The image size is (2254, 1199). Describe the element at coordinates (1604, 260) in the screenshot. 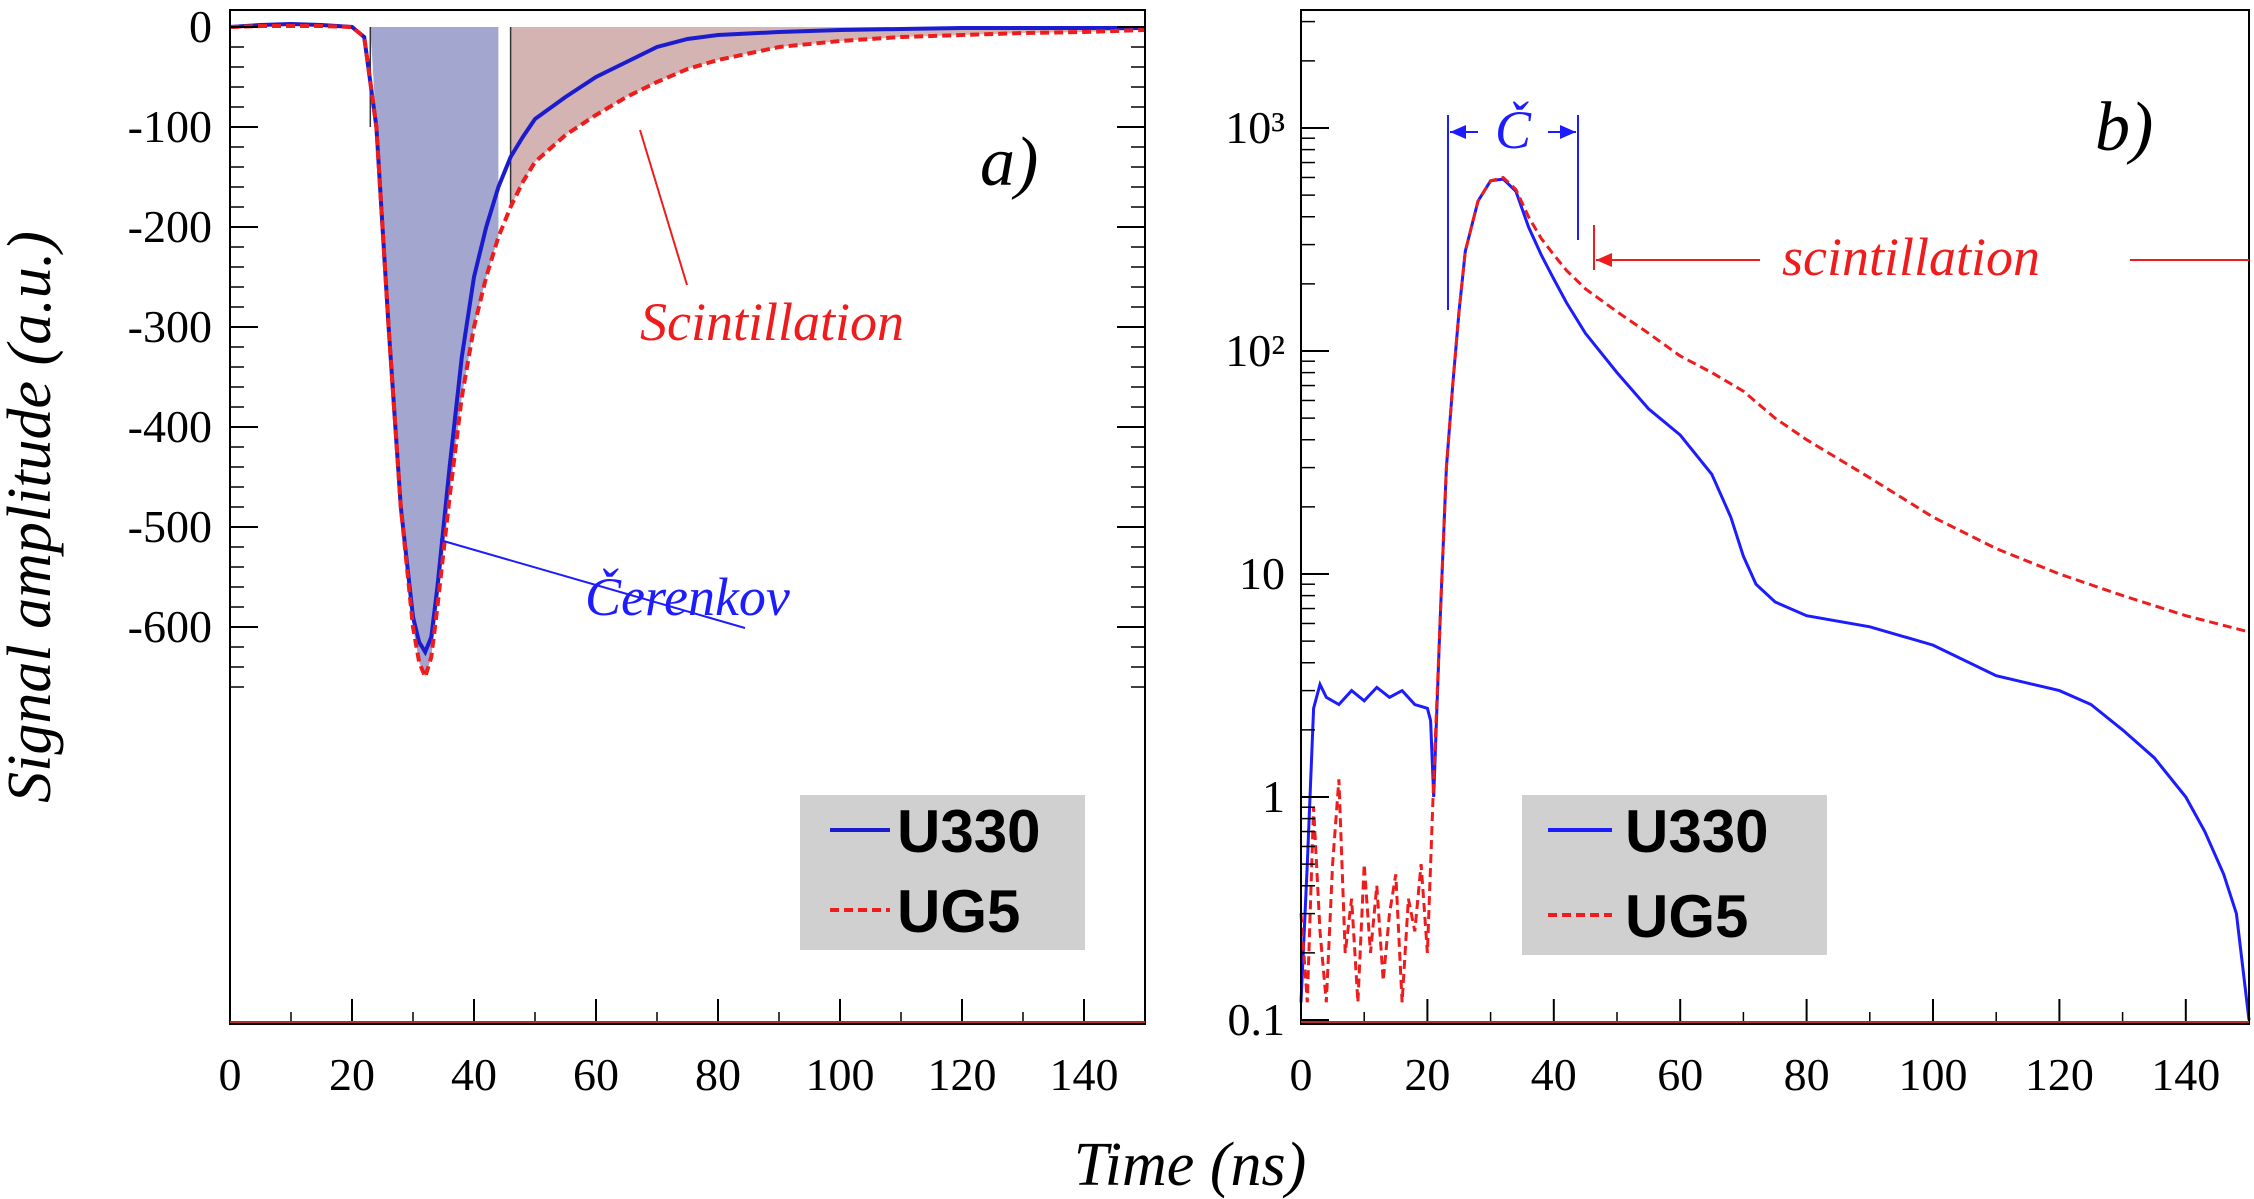

I see `scintillation-arrow-head` at that location.